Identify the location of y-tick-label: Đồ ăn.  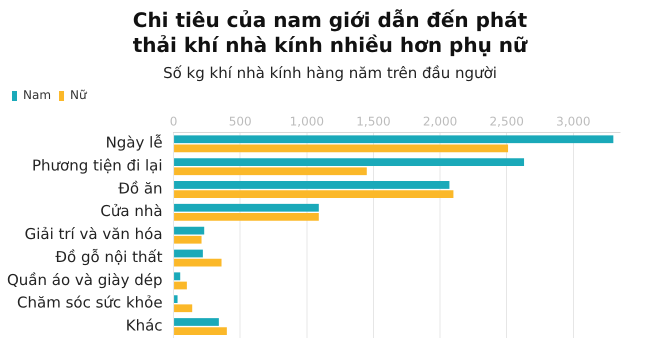
(140, 188).